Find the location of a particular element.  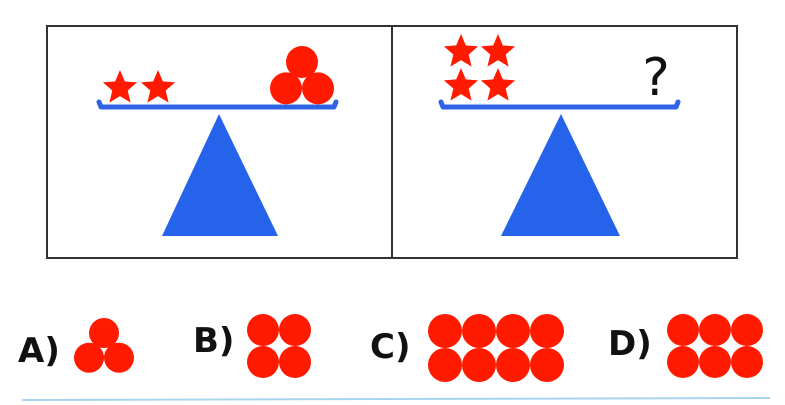

option-c-label: C) is located at coordinates (390, 347).